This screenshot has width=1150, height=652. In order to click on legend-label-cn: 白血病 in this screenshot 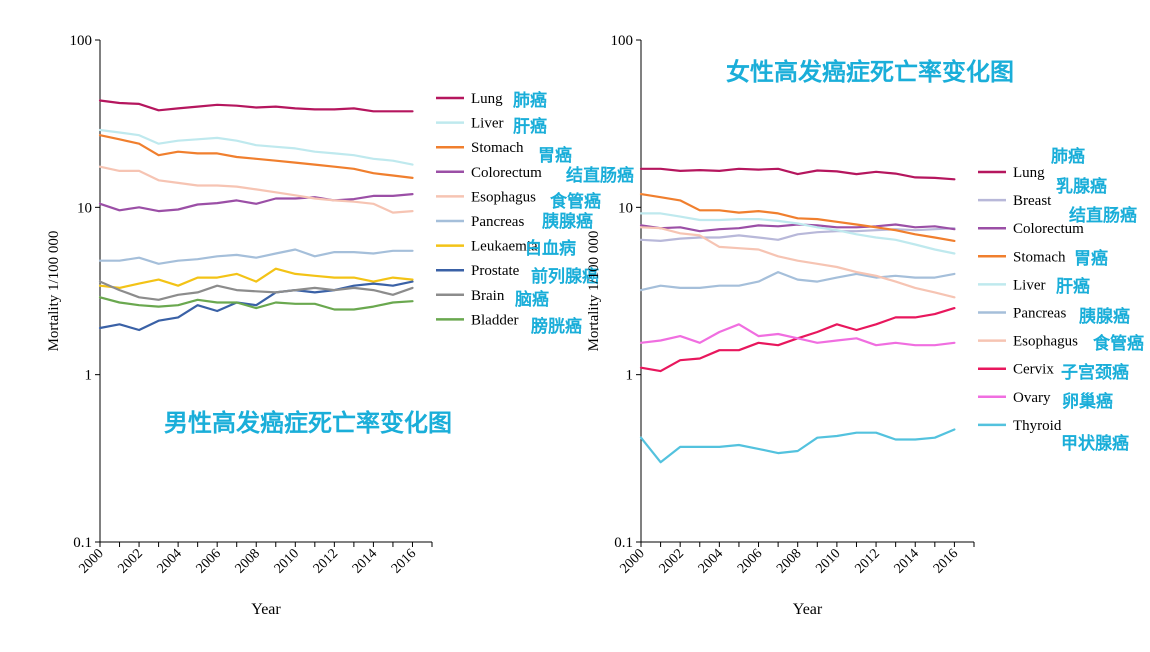, I will do `click(550, 248)`.